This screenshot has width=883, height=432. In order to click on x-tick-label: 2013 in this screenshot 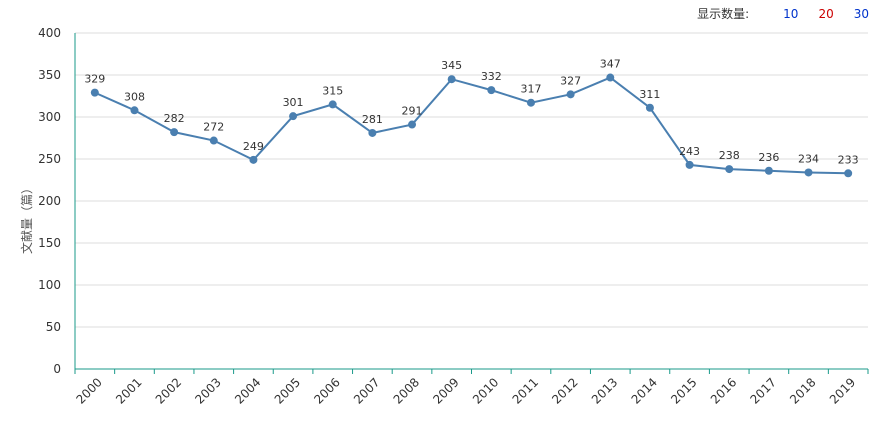, I will do `click(604, 390)`.